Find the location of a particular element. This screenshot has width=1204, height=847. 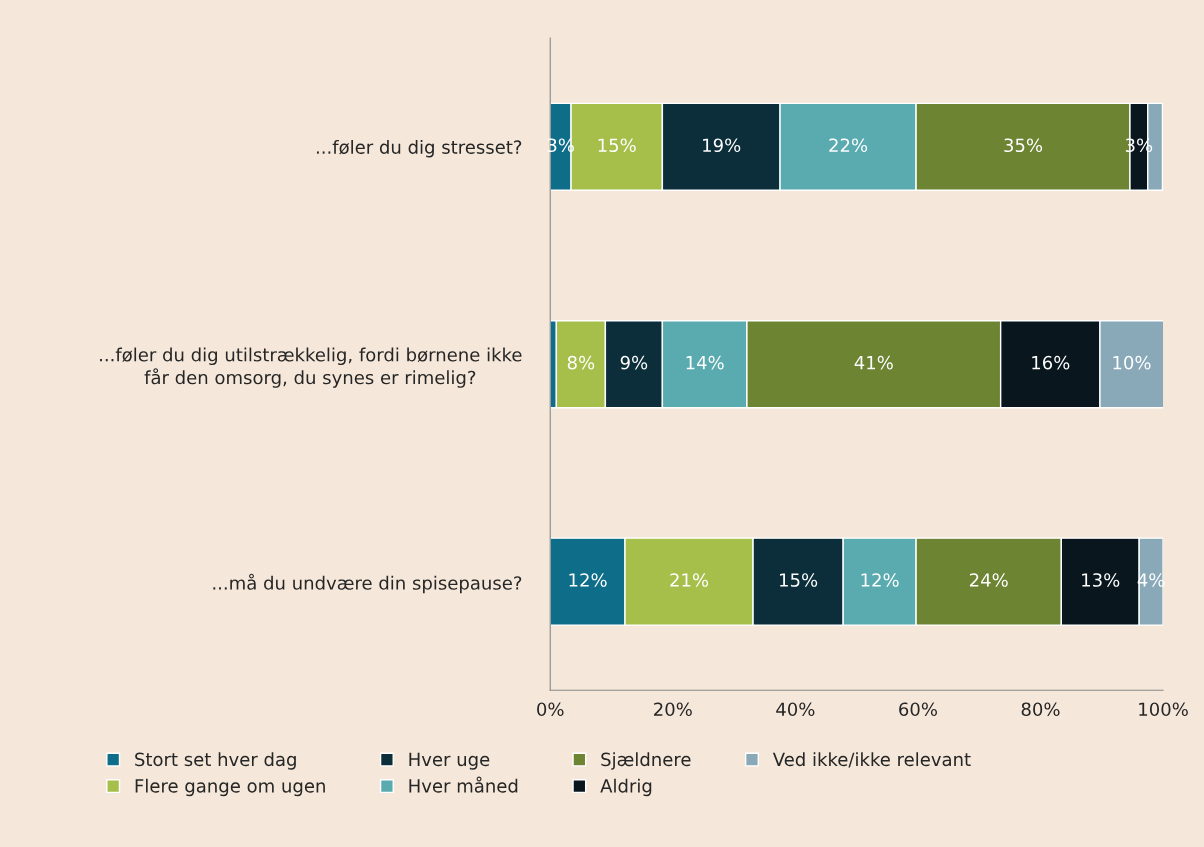

data-label: 13% is located at coordinates (1101, 580).